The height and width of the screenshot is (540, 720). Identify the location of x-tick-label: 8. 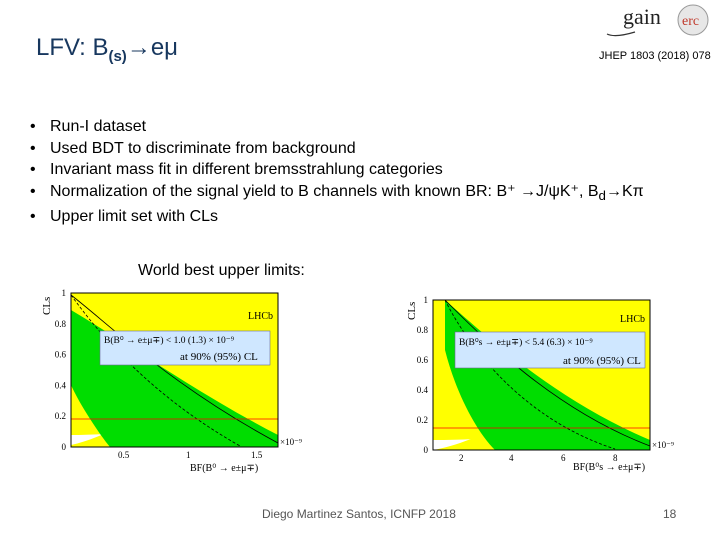
(615, 458).